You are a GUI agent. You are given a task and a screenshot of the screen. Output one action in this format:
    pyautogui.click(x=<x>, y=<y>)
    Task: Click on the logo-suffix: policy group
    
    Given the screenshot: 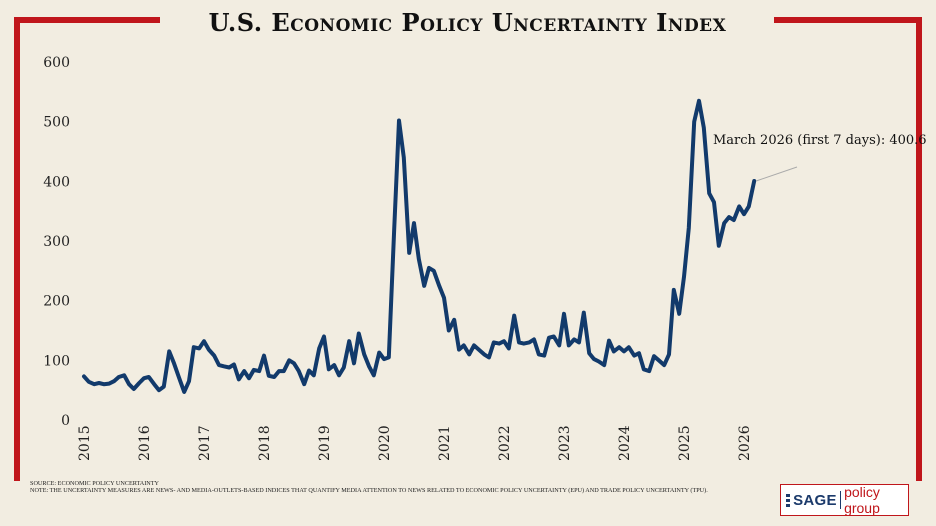 What is the action you would take?
    pyautogui.click(x=862, y=500)
    